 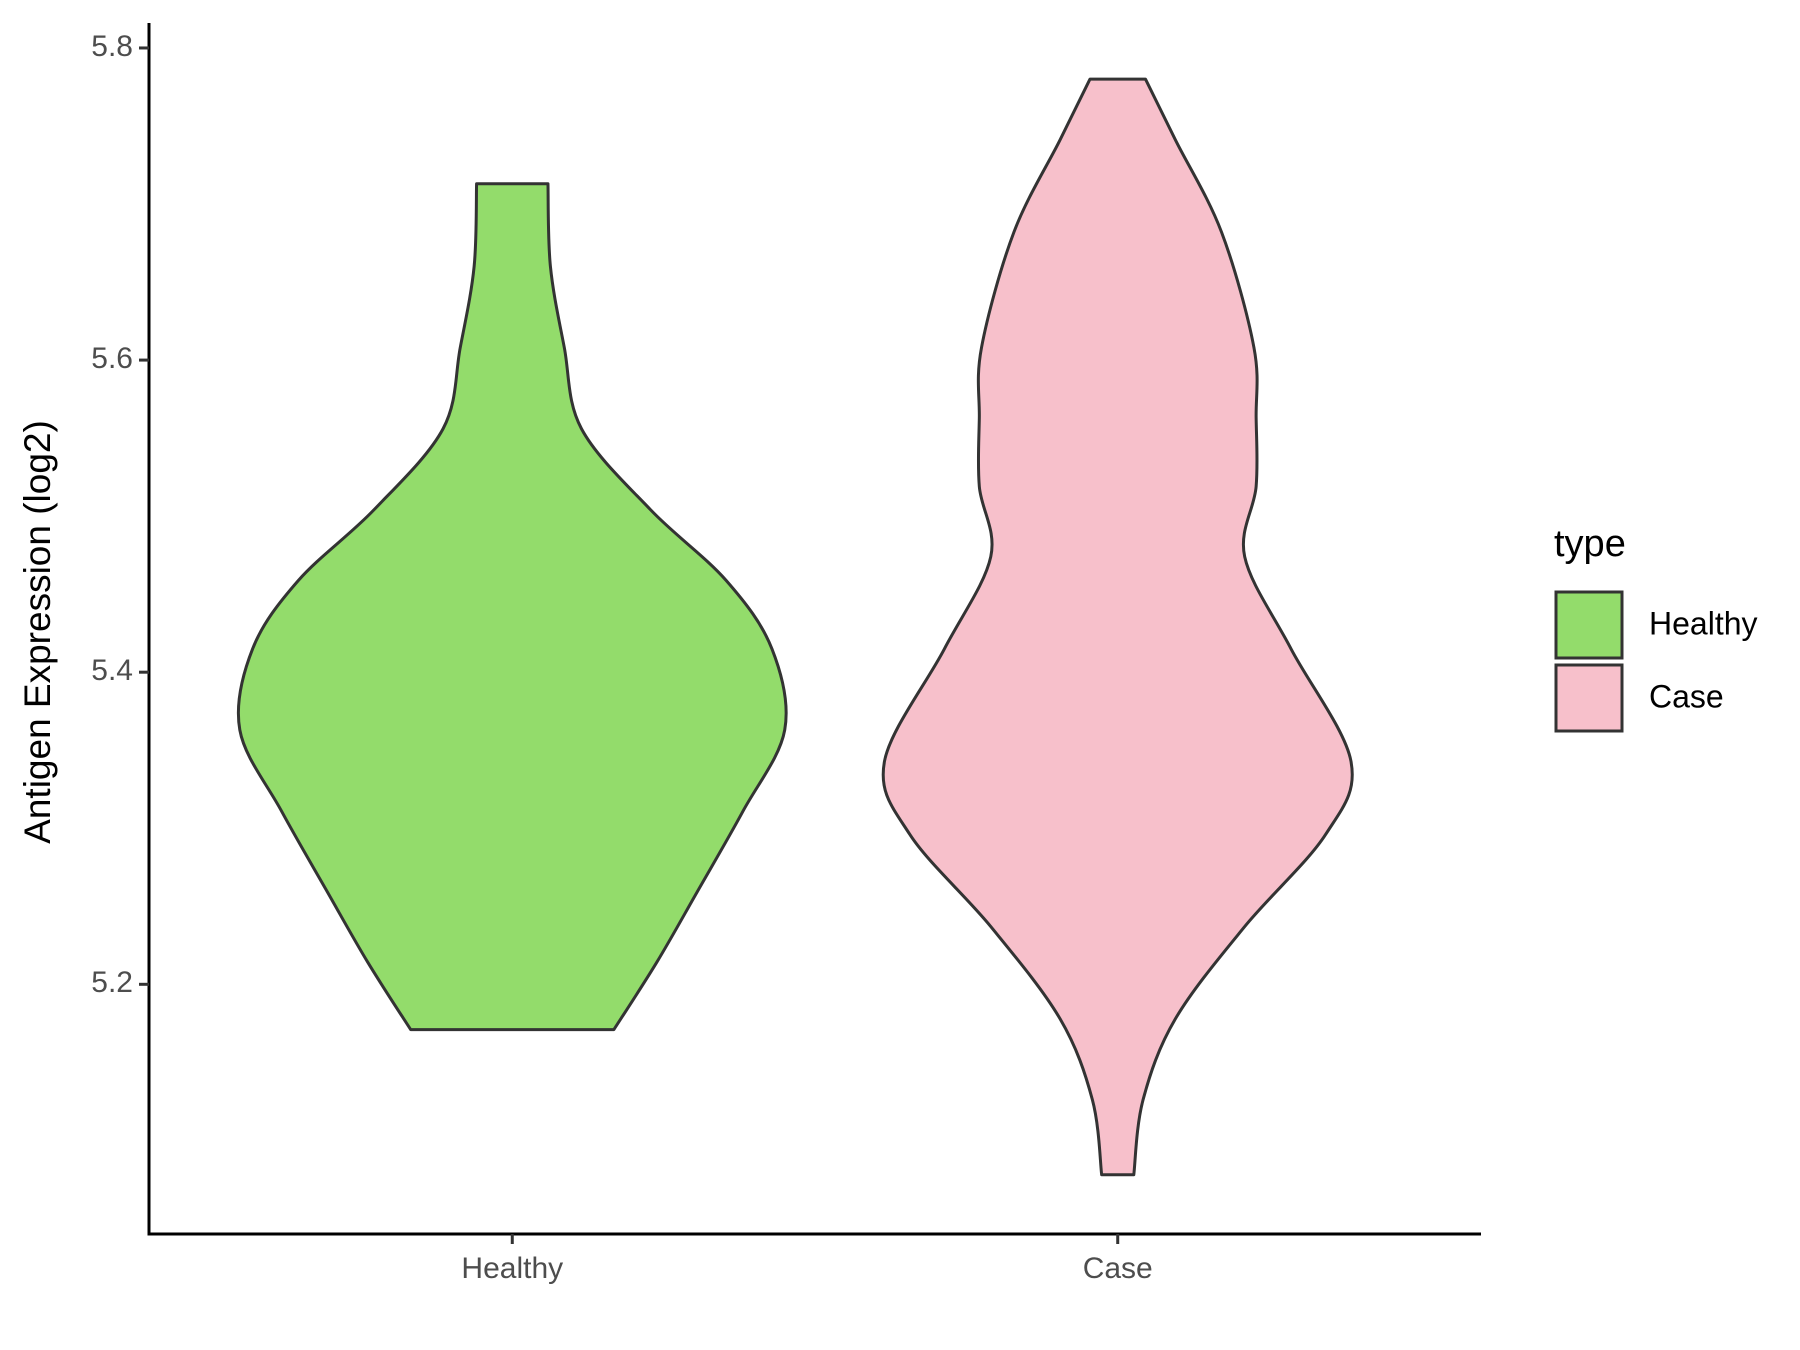 What do you see at coordinates (1686, 696) in the screenshot?
I see `legend-label: Case` at bounding box center [1686, 696].